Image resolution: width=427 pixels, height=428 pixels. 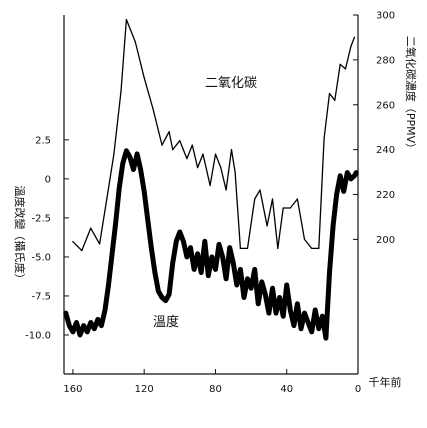 What do you see at coordinates (385, 382) in the screenshot?
I see `x-axis-unit-label: 千年前` at bounding box center [385, 382].